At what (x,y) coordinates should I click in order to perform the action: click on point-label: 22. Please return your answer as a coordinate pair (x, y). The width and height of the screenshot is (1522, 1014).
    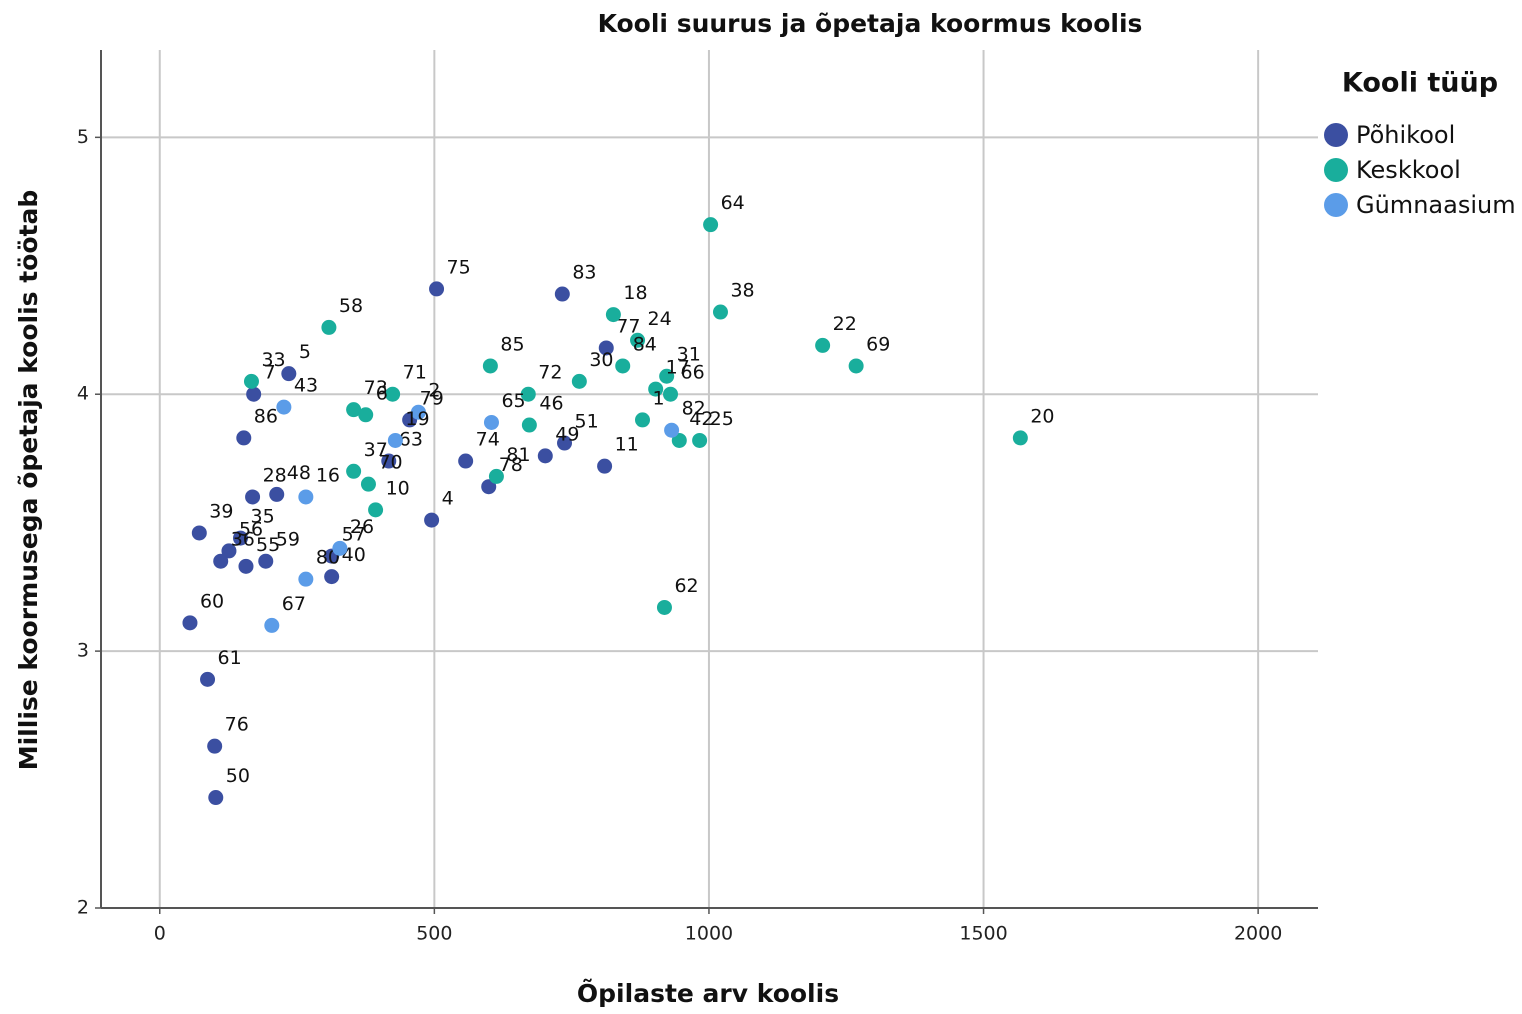
    Looking at the image, I should click on (845, 324).